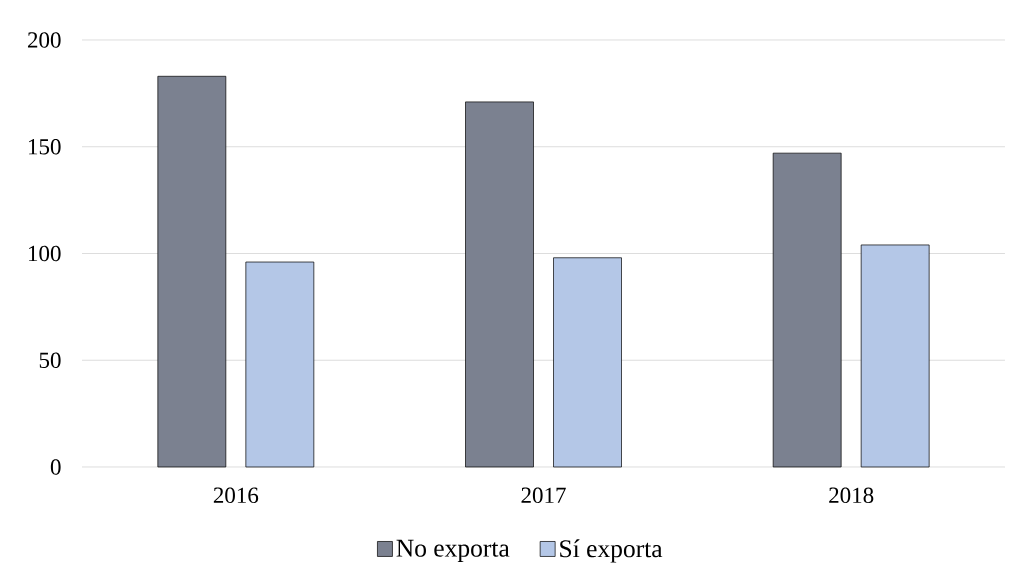 The image size is (1010, 583). I want to click on y-tick-label: 0, so click(55, 467).